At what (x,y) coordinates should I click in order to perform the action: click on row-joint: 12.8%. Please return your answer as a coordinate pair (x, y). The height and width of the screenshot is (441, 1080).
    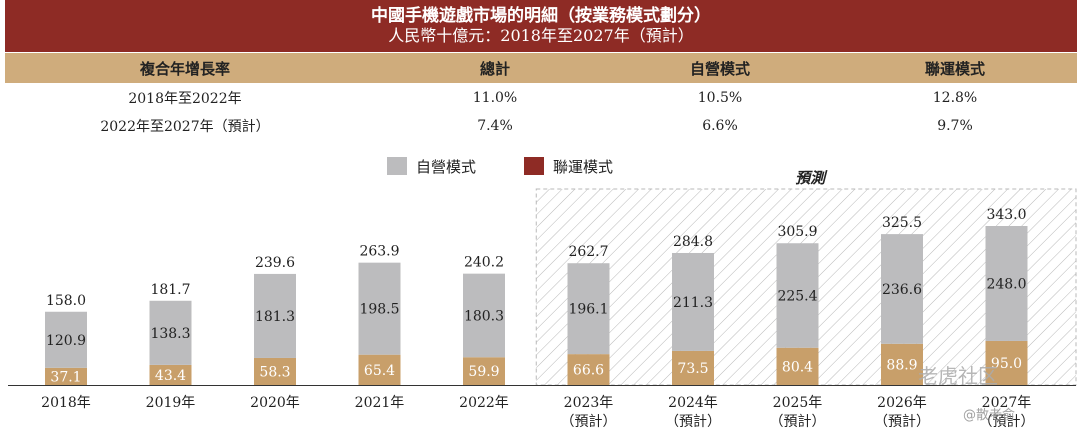
    Looking at the image, I should click on (955, 98).